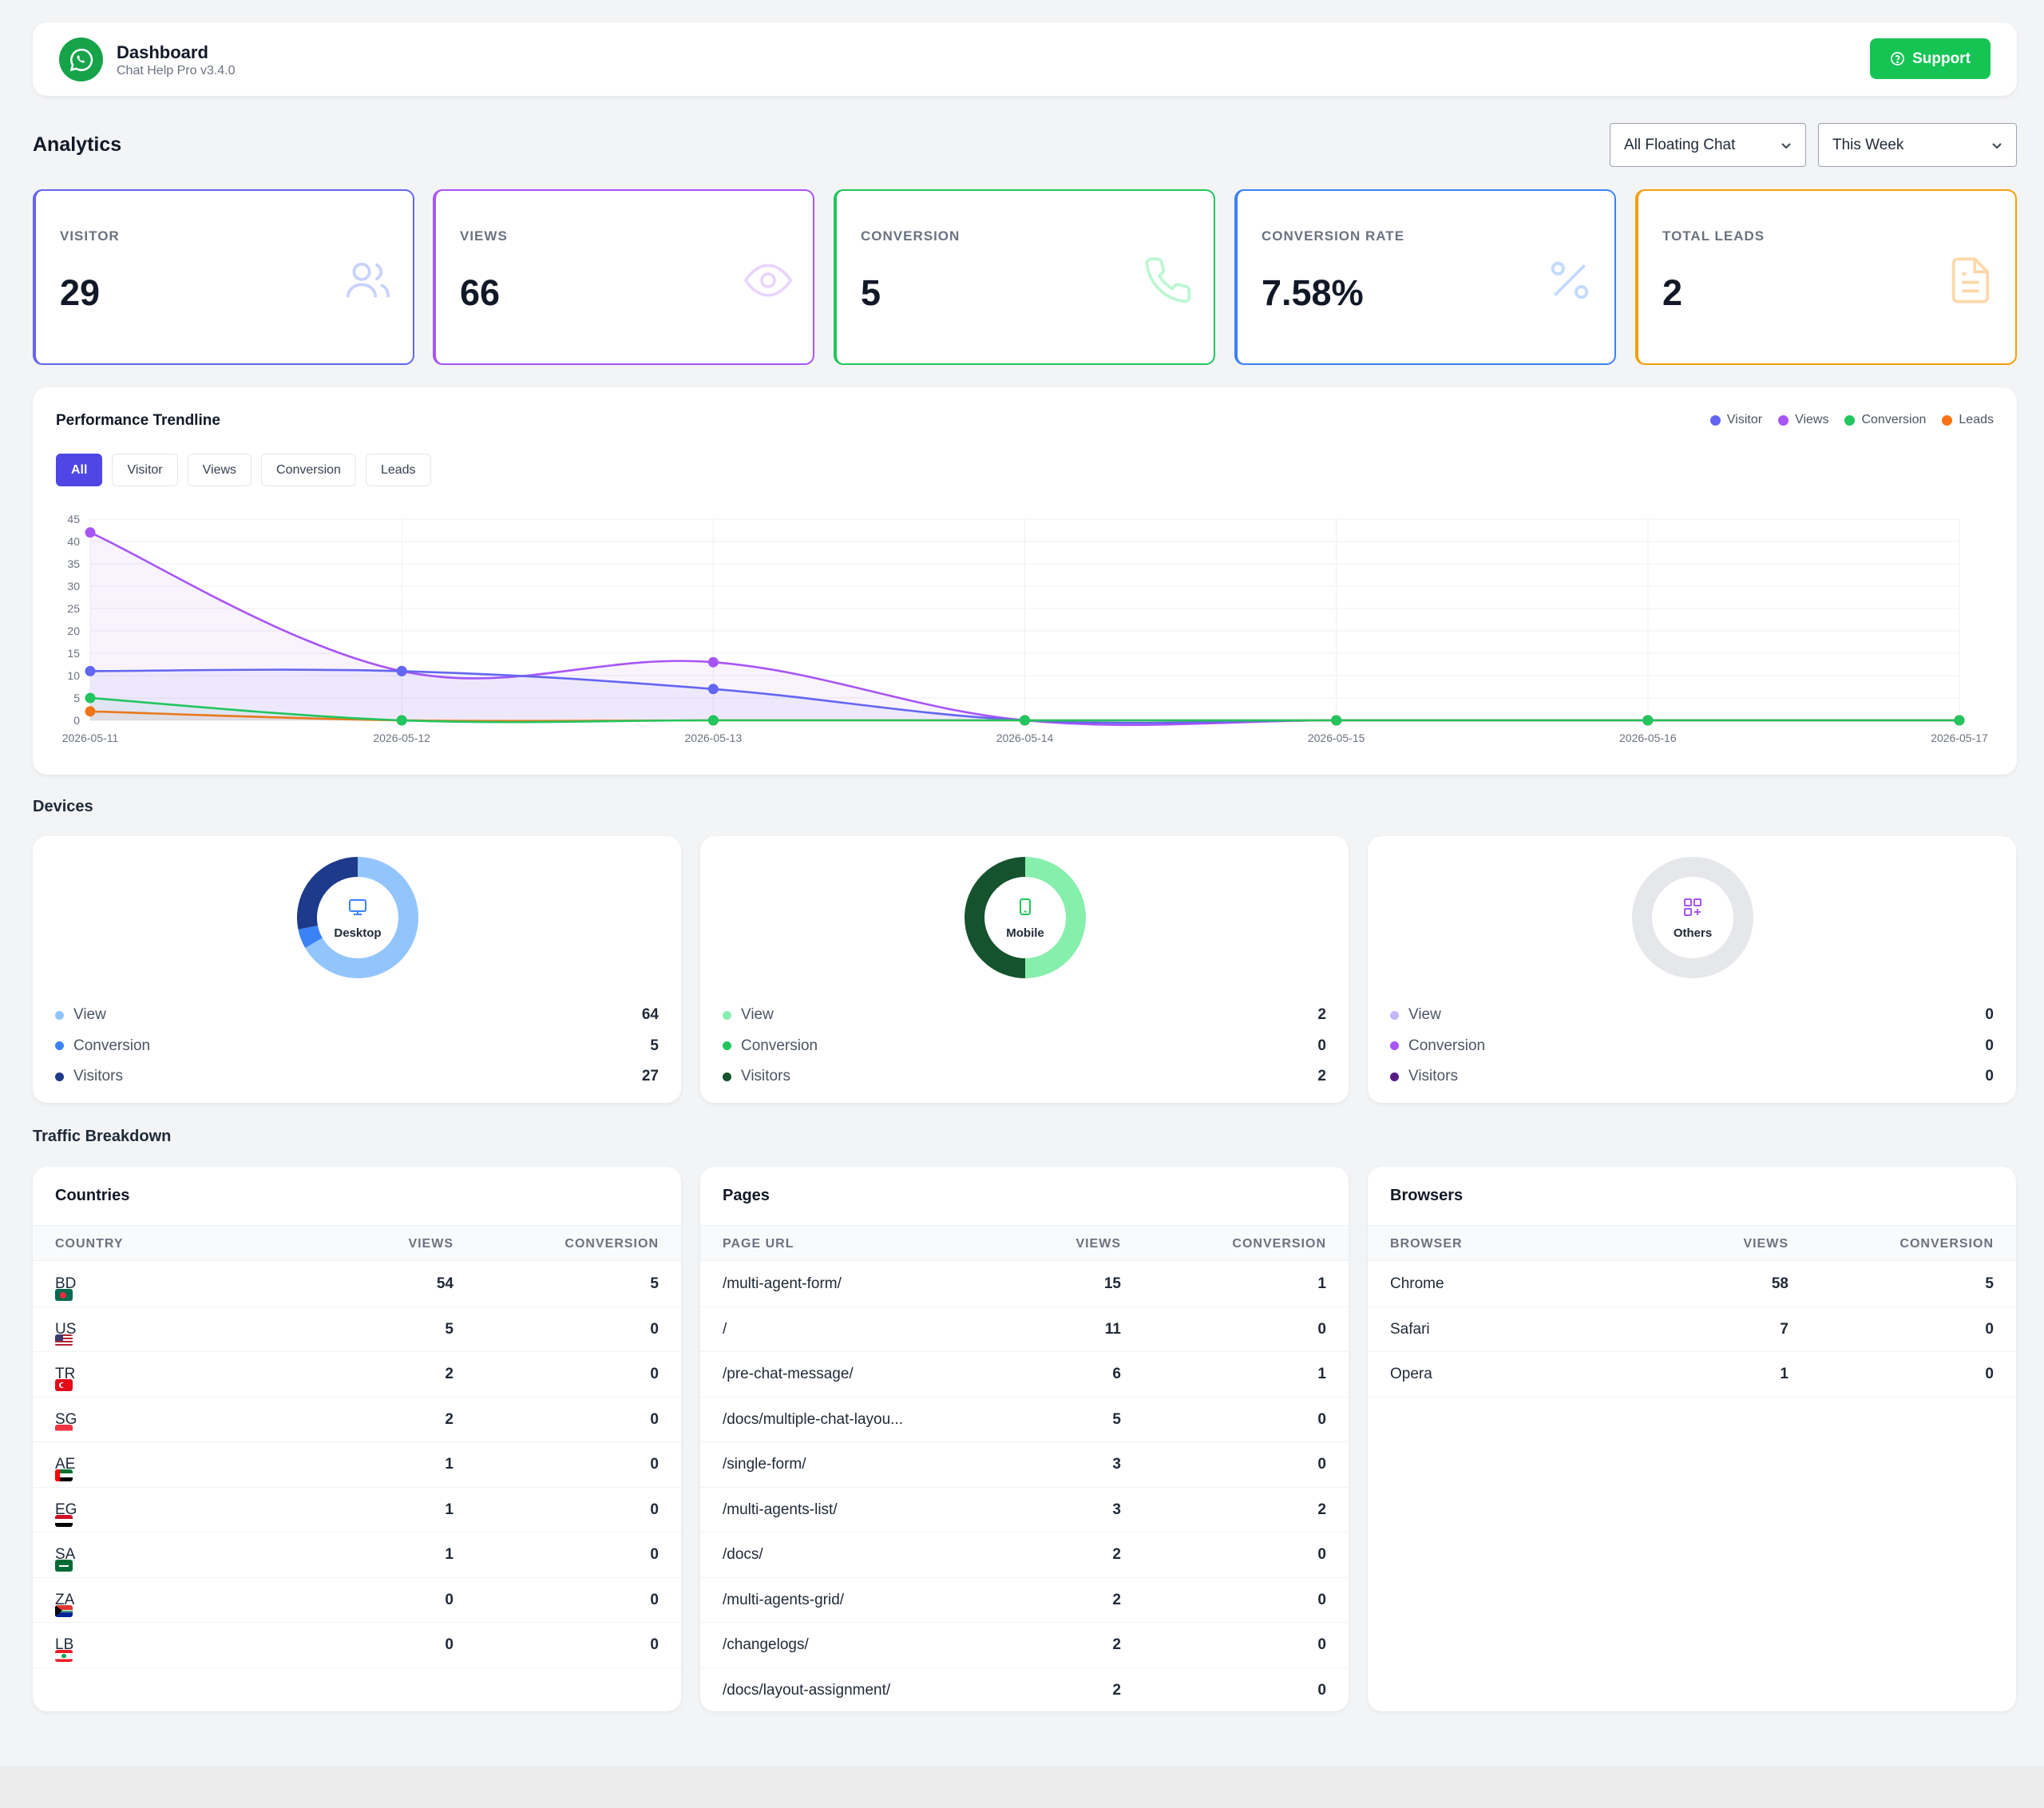 The width and height of the screenshot is (2044, 1808). What do you see at coordinates (1024, 1243) in the screenshot?
I see `table-header: PAGE URL VIEWS CONVERSION` at bounding box center [1024, 1243].